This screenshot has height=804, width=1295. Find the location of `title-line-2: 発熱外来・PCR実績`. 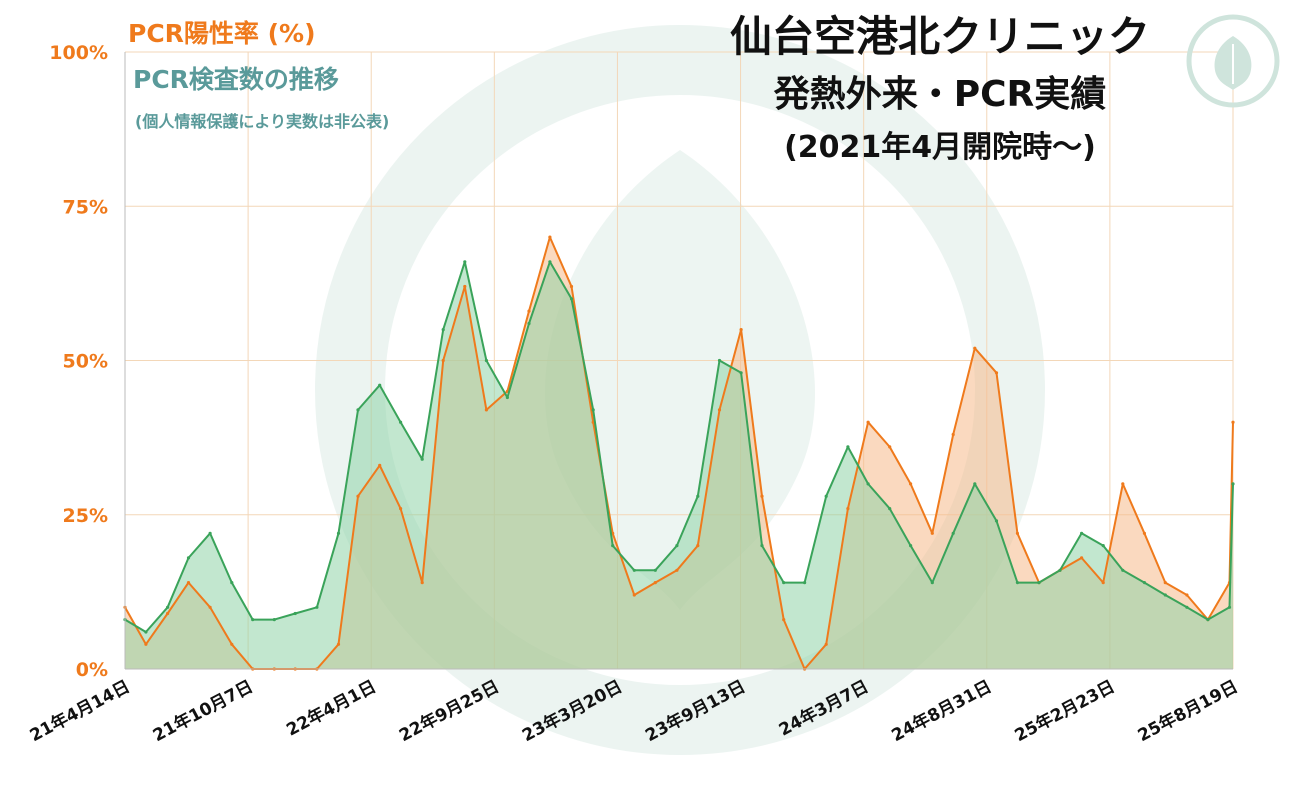

title-line-2: 発熱外来・PCR実績 is located at coordinates (940, 94).